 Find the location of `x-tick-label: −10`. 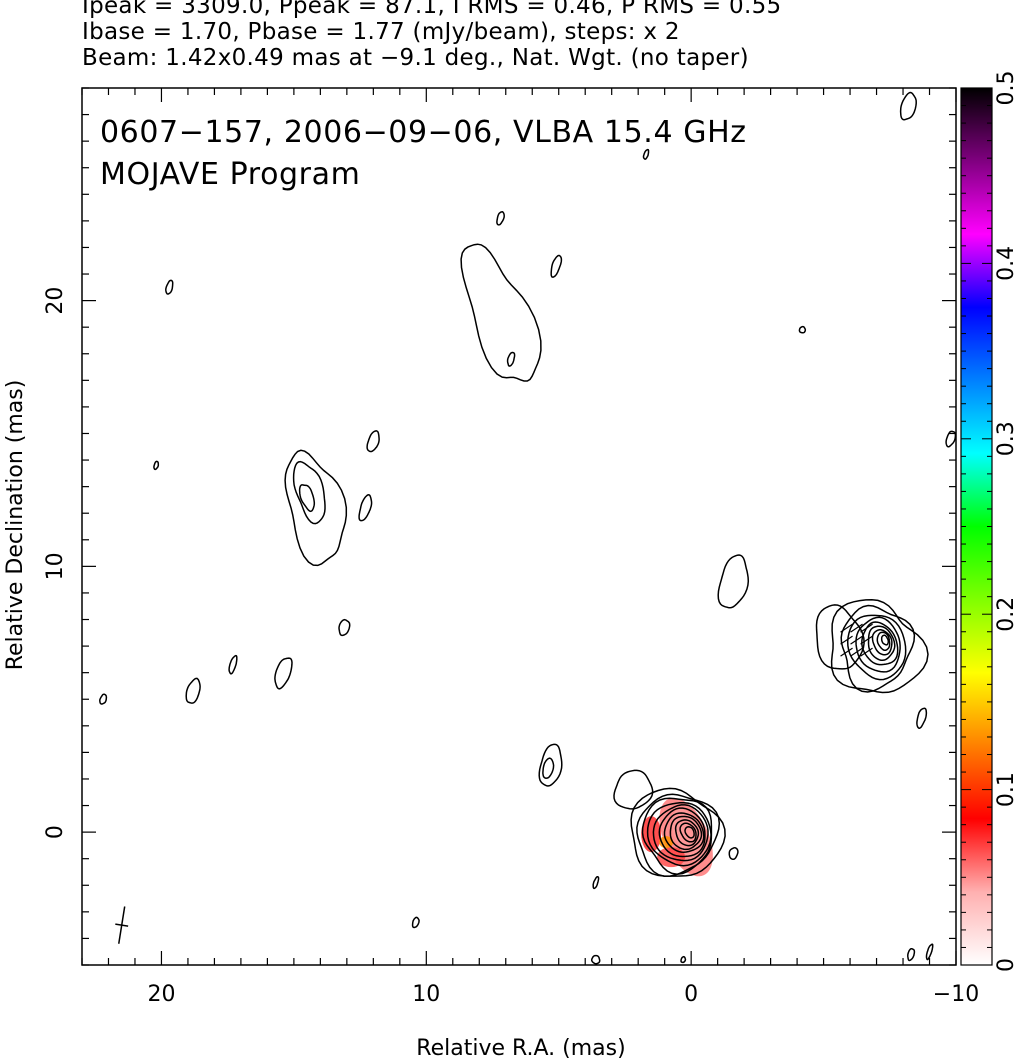

x-tick-label: −10 is located at coordinates (956, 994).